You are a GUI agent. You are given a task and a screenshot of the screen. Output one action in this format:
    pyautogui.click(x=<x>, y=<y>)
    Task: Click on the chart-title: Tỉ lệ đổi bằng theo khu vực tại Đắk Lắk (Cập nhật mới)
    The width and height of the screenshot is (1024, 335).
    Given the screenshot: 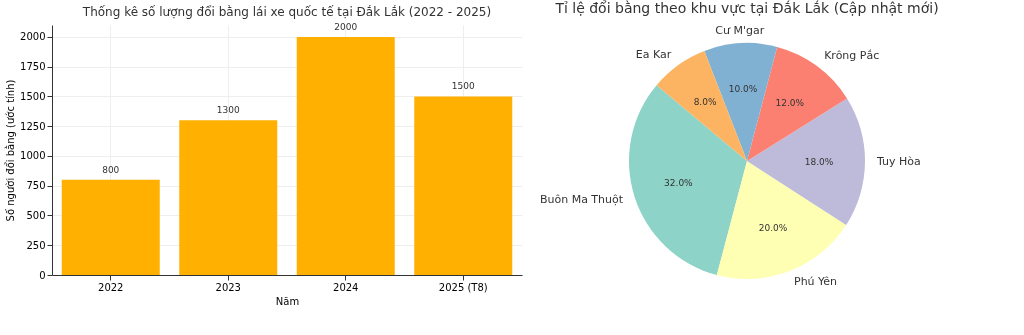 What is the action you would take?
    pyautogui.click(x=746, y=8)
    